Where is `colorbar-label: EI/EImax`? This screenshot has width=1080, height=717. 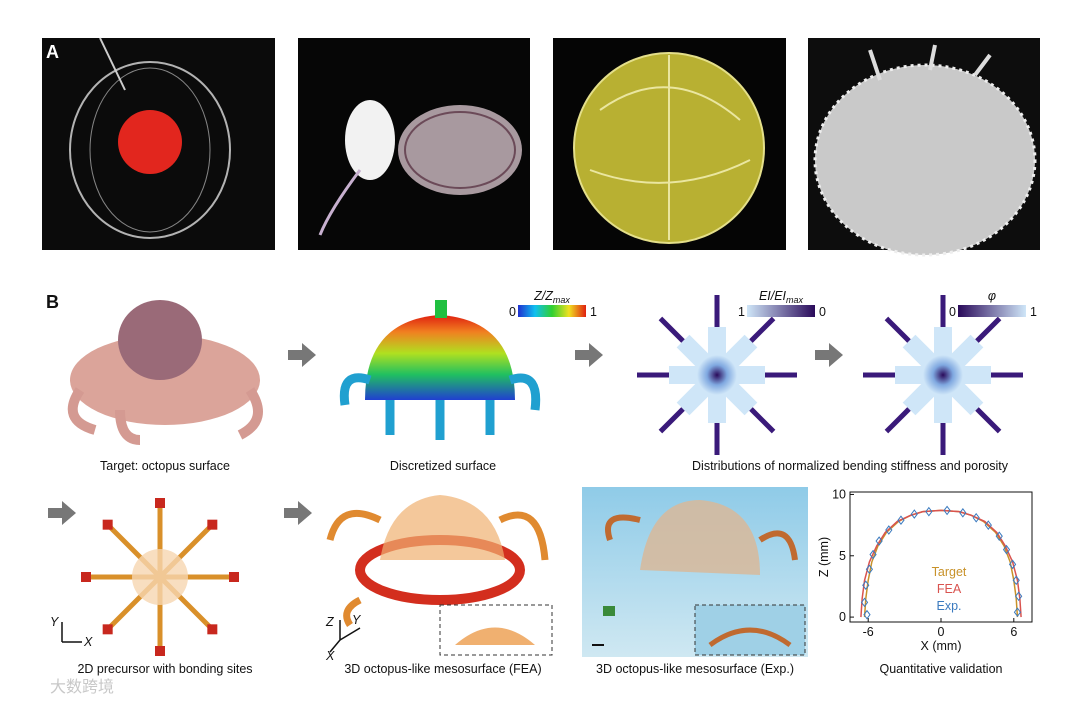
colorbar-label: EI/EImax is located at coordinates (781, 297).